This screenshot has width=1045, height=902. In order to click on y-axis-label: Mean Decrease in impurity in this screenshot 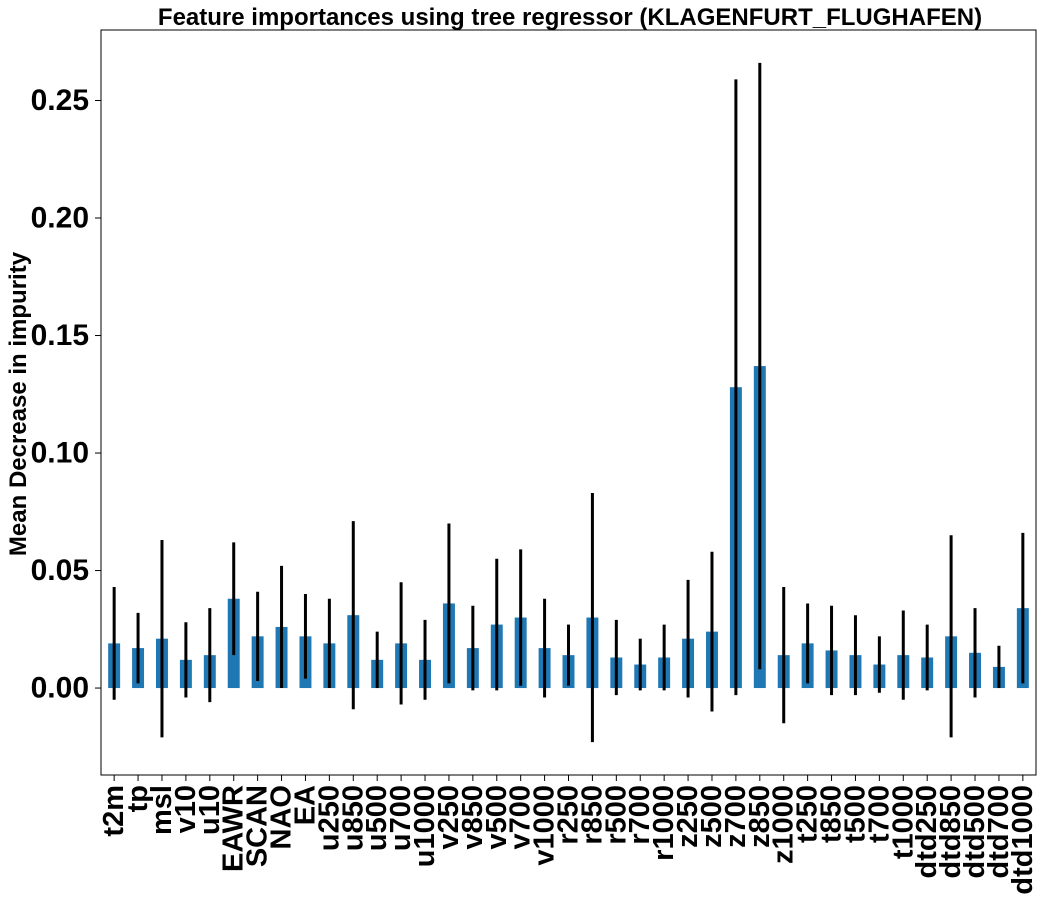, I will do `click(18, 403)`.